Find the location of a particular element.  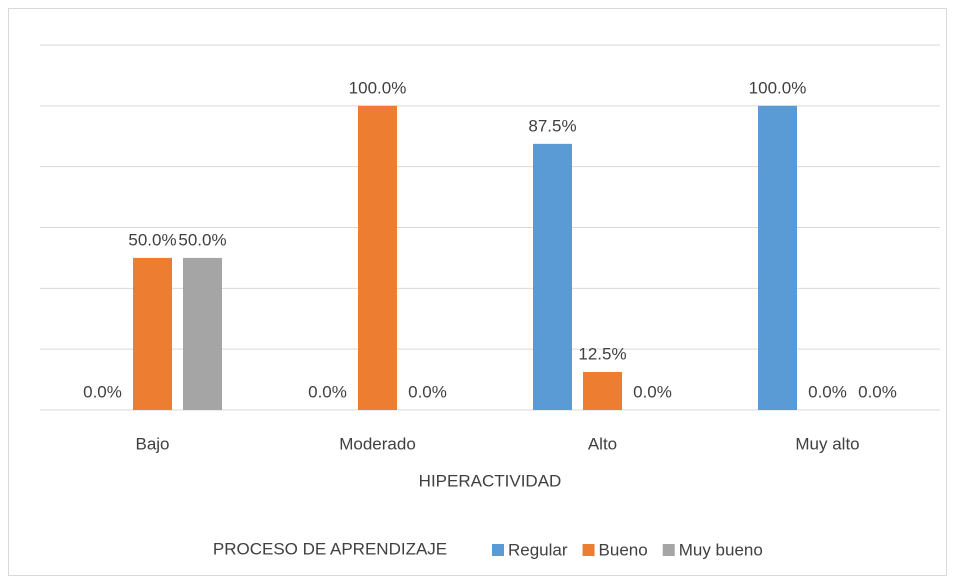

legend-label: Regular is located at coordinates (538, 549).